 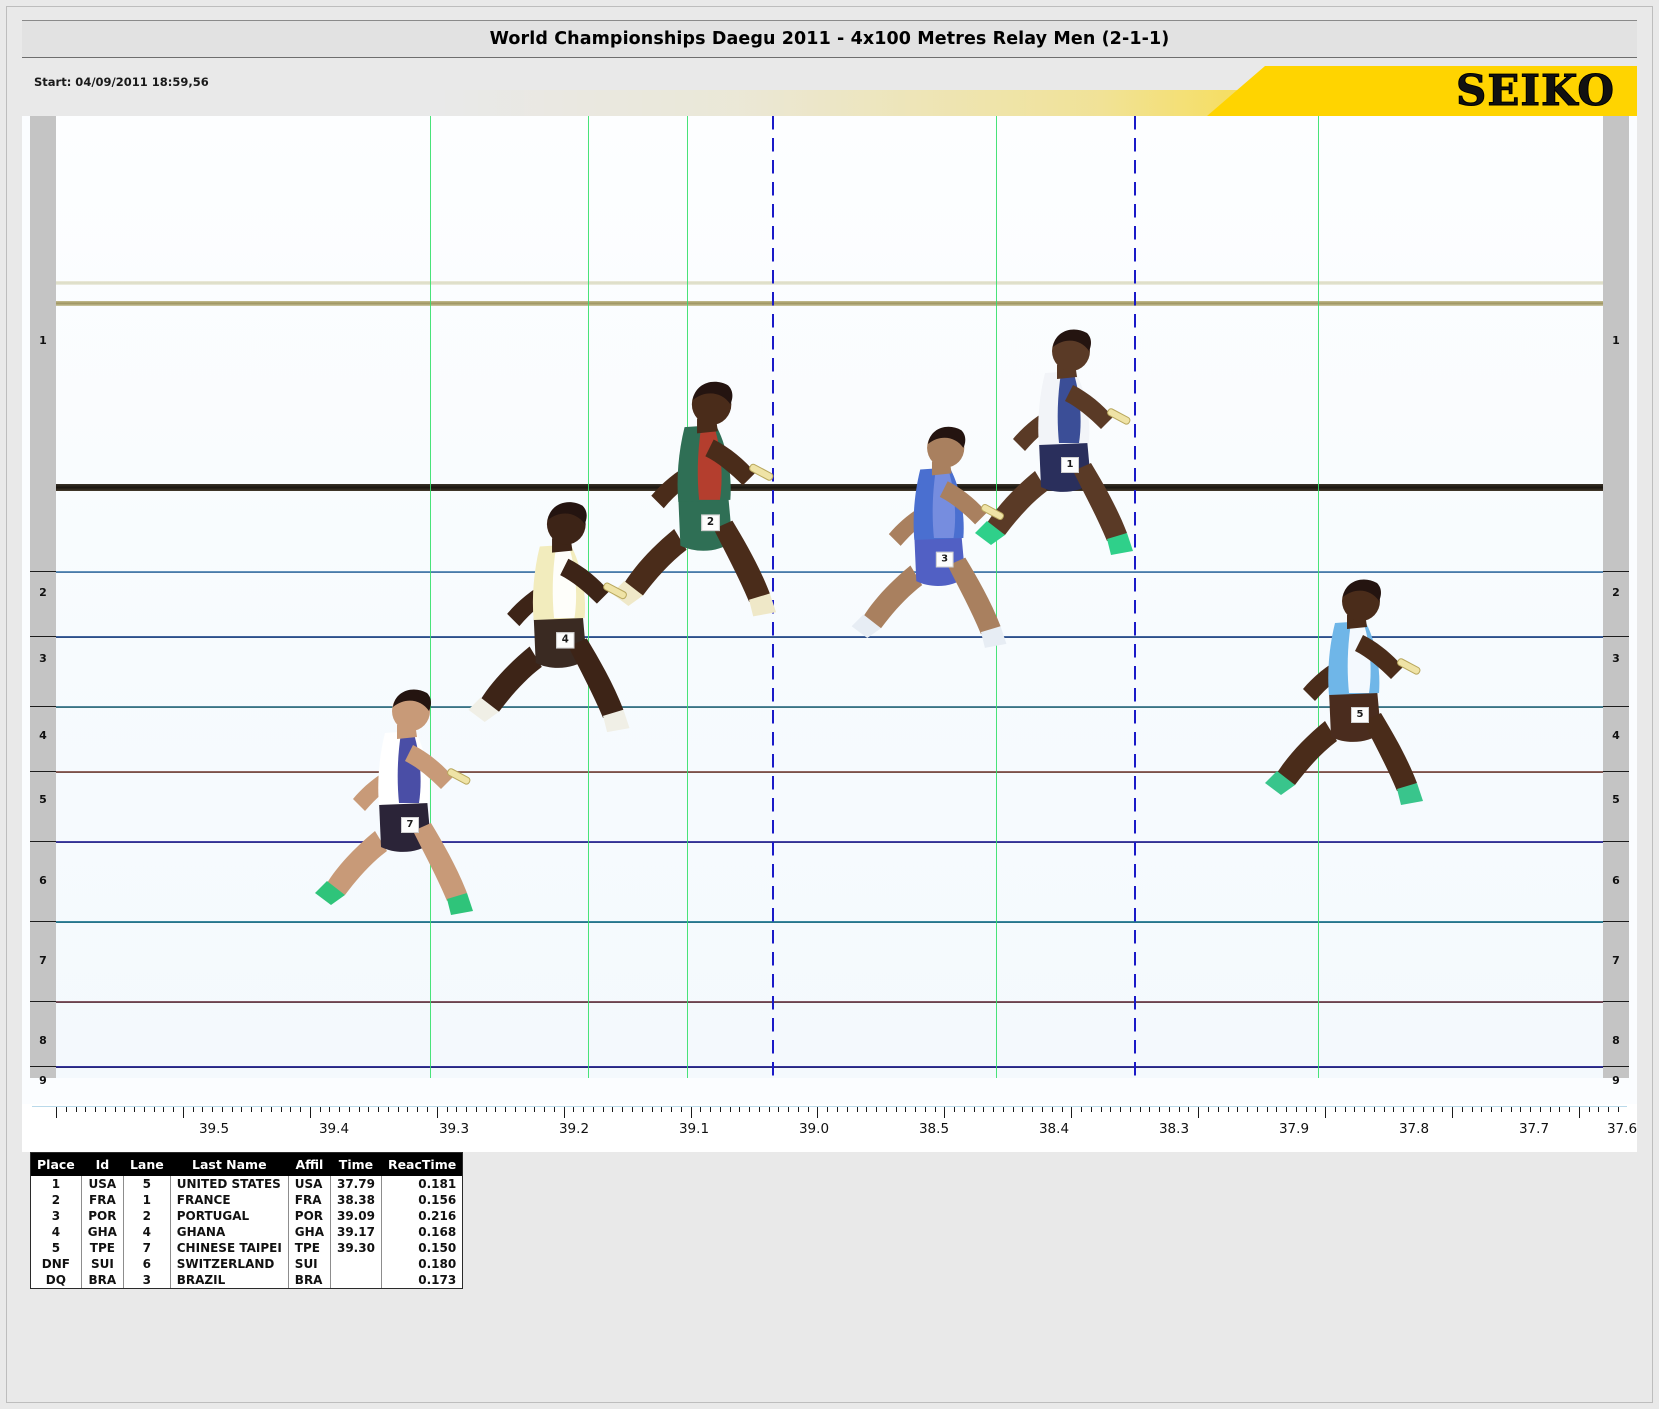 I want to click on table-row: 2 FRA 1 FRANCE FRA 38.38 0.156, so click(x=247, y=1200).